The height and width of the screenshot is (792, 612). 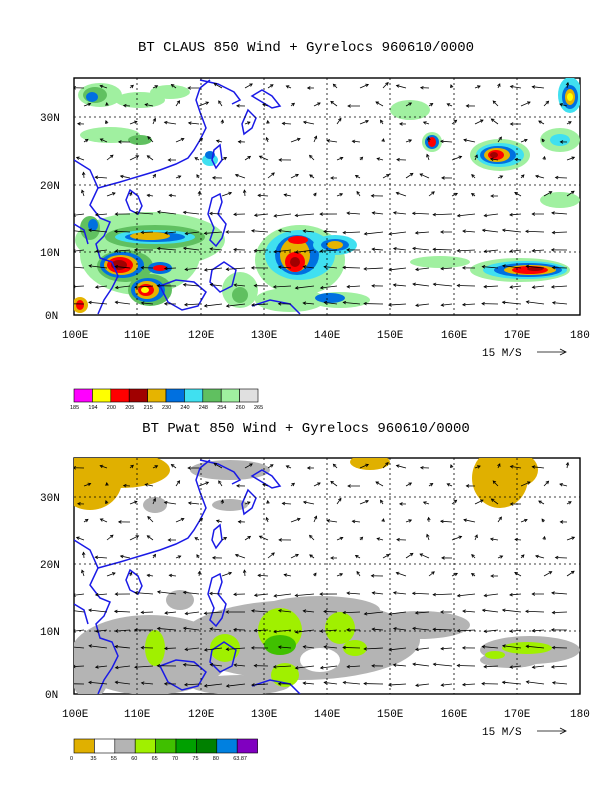 What do you see at coordinates (166, 746) in the screenshot?
I see `colorbar-swatch` at bounding box center [166, 746].